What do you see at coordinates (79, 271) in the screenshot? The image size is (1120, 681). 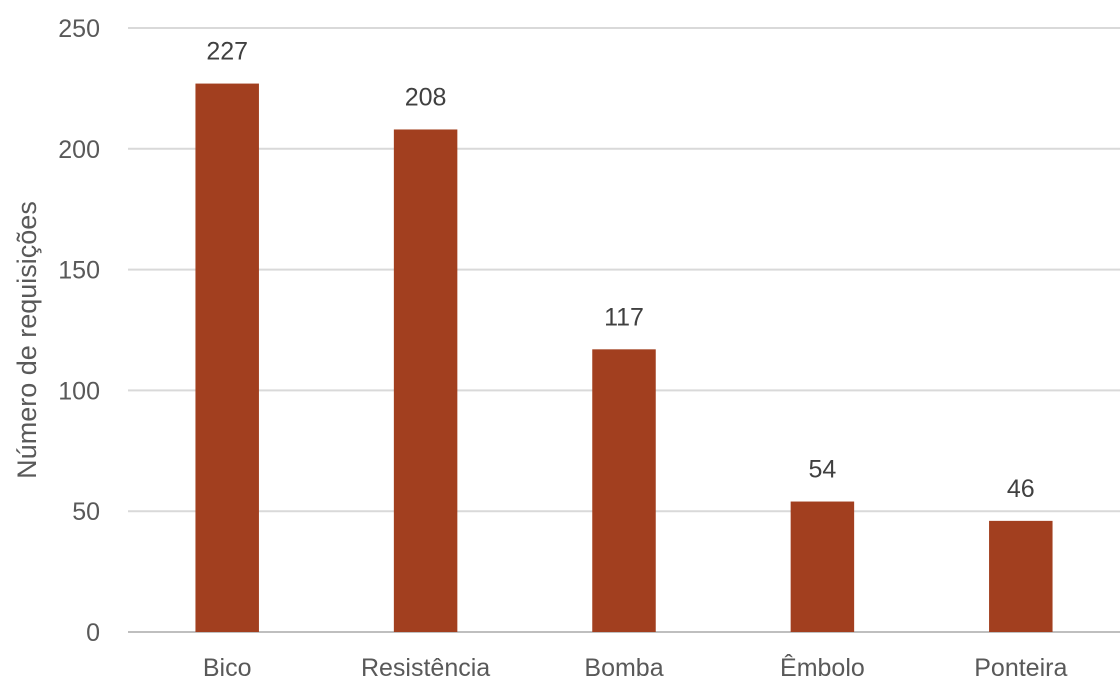 I see `y-tick-label: 150` at bounding box center [79, 271].